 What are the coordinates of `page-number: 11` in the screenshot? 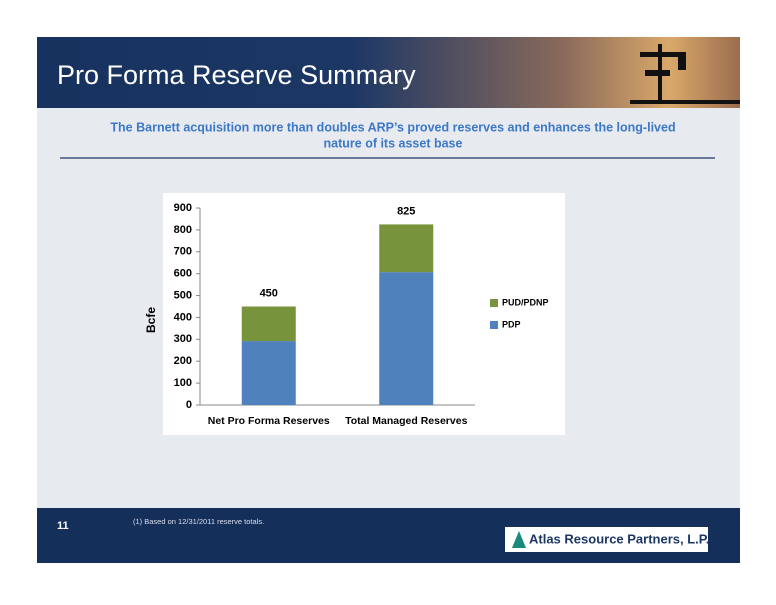 It's located at (63, 526).